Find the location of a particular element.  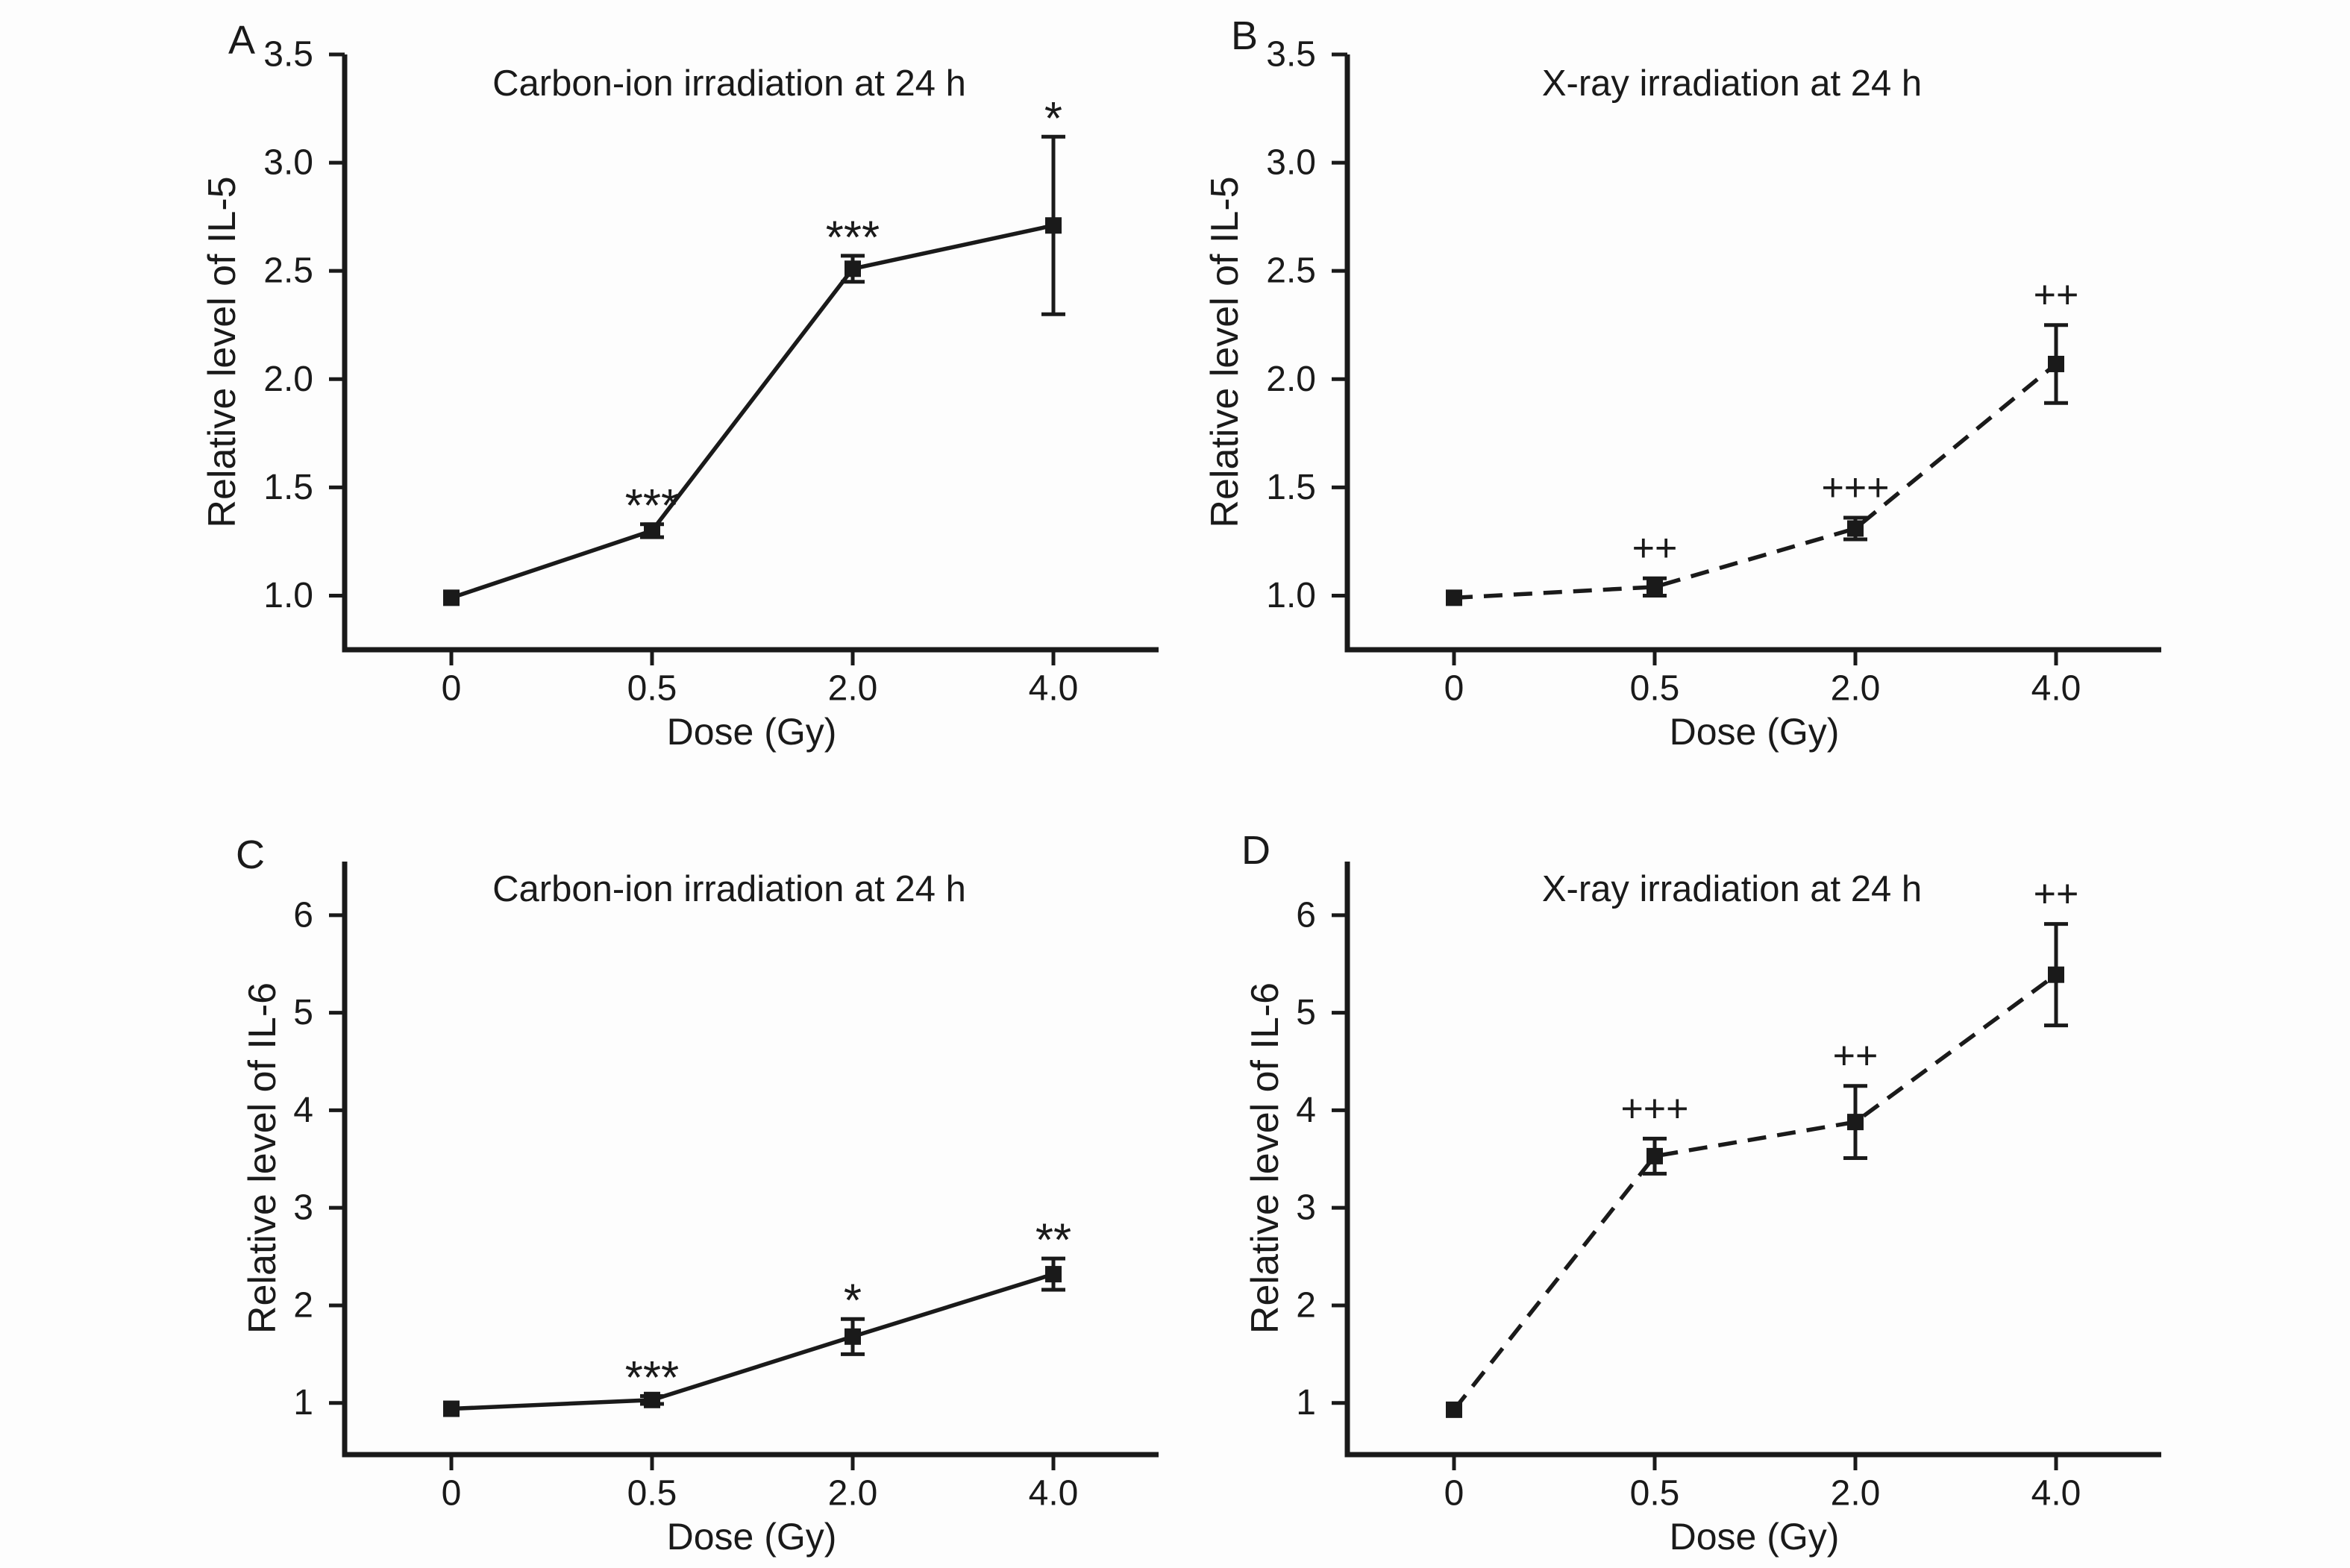

panel-letter: D is located at coordinates (1255, 851).